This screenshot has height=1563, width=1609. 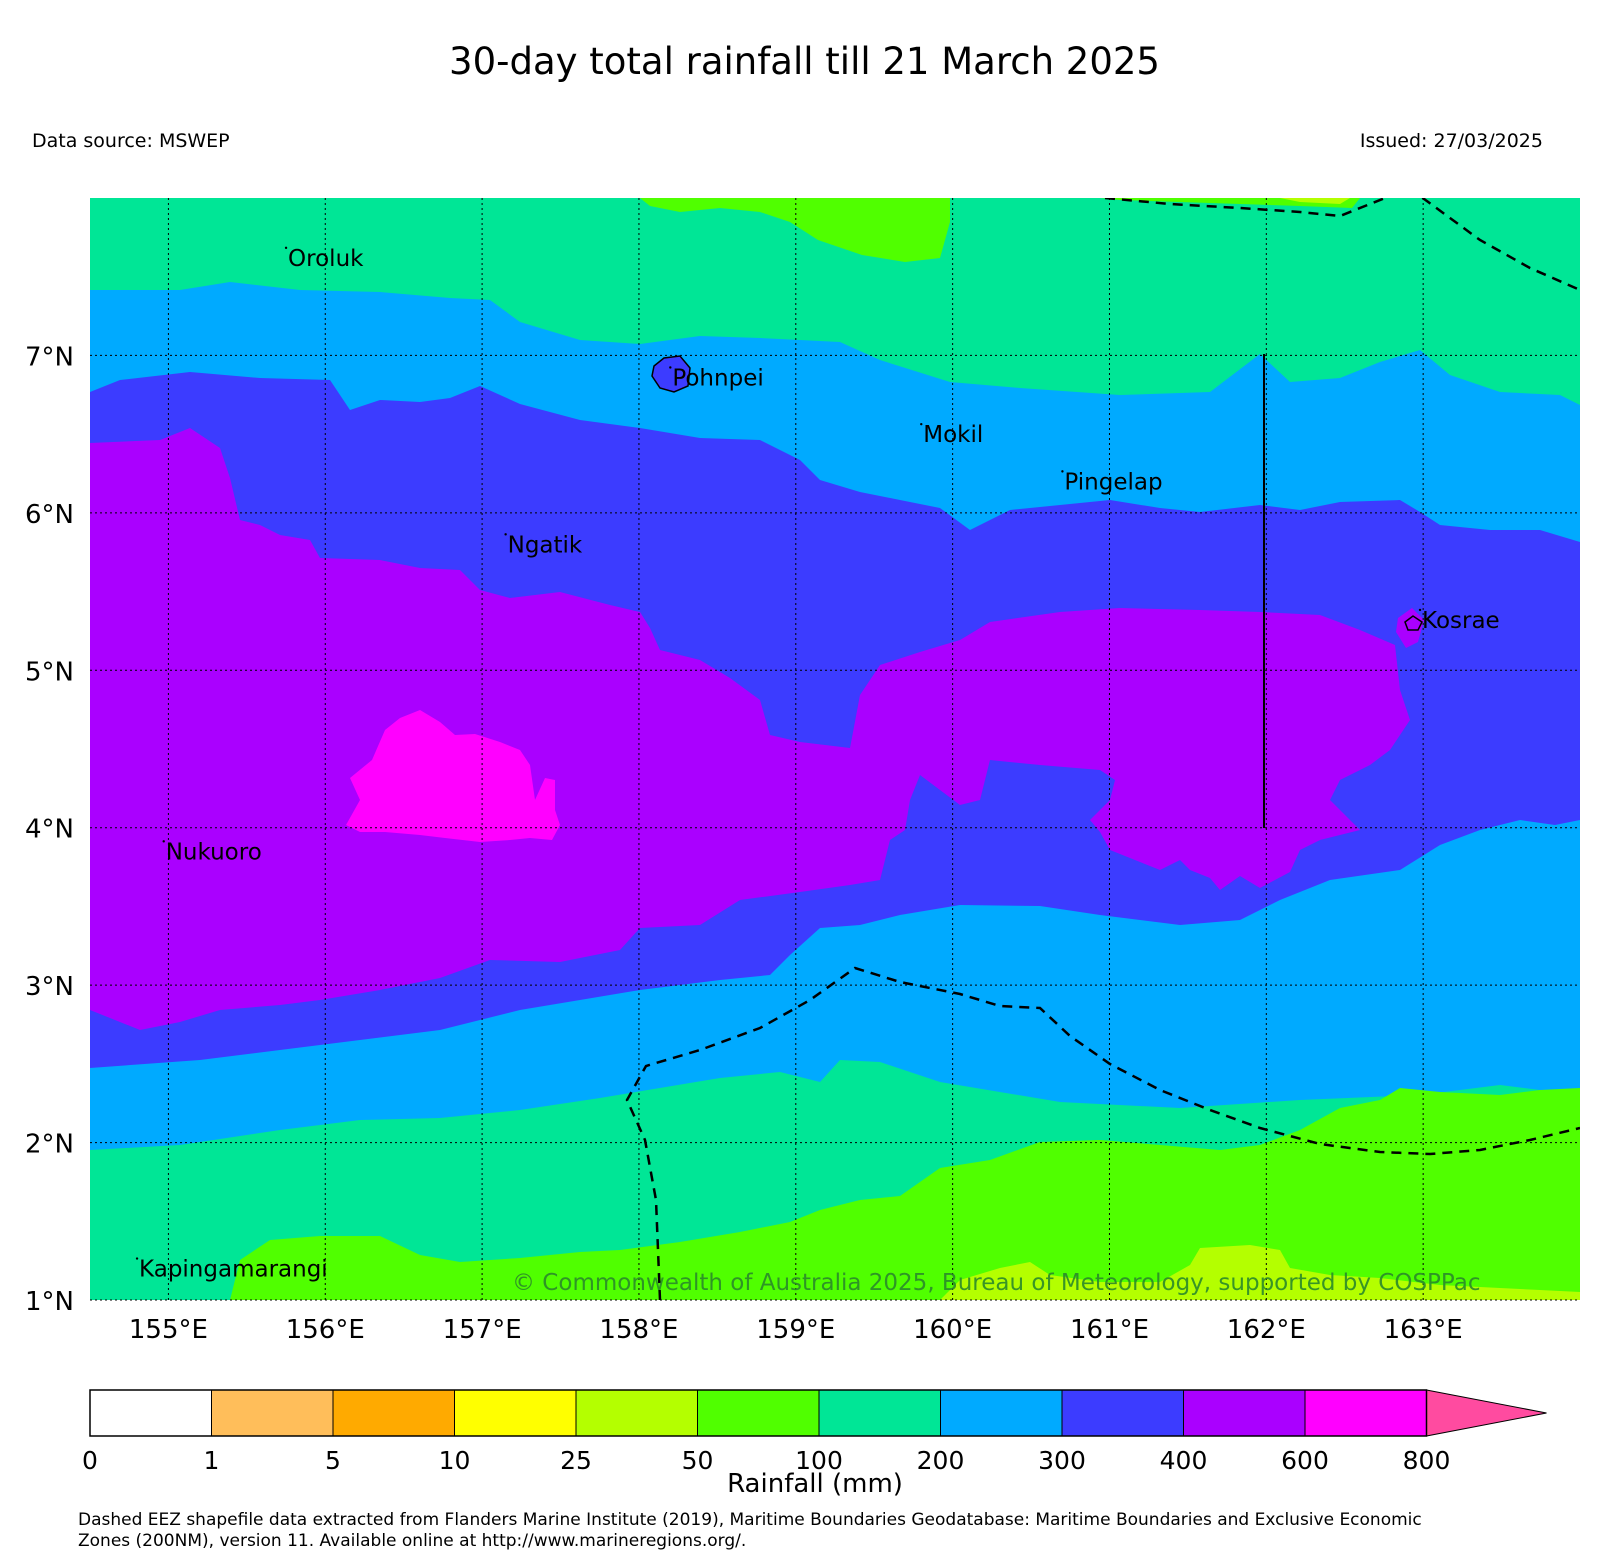 I want to click on place-marker-mokil, so click(x=921, y=424).